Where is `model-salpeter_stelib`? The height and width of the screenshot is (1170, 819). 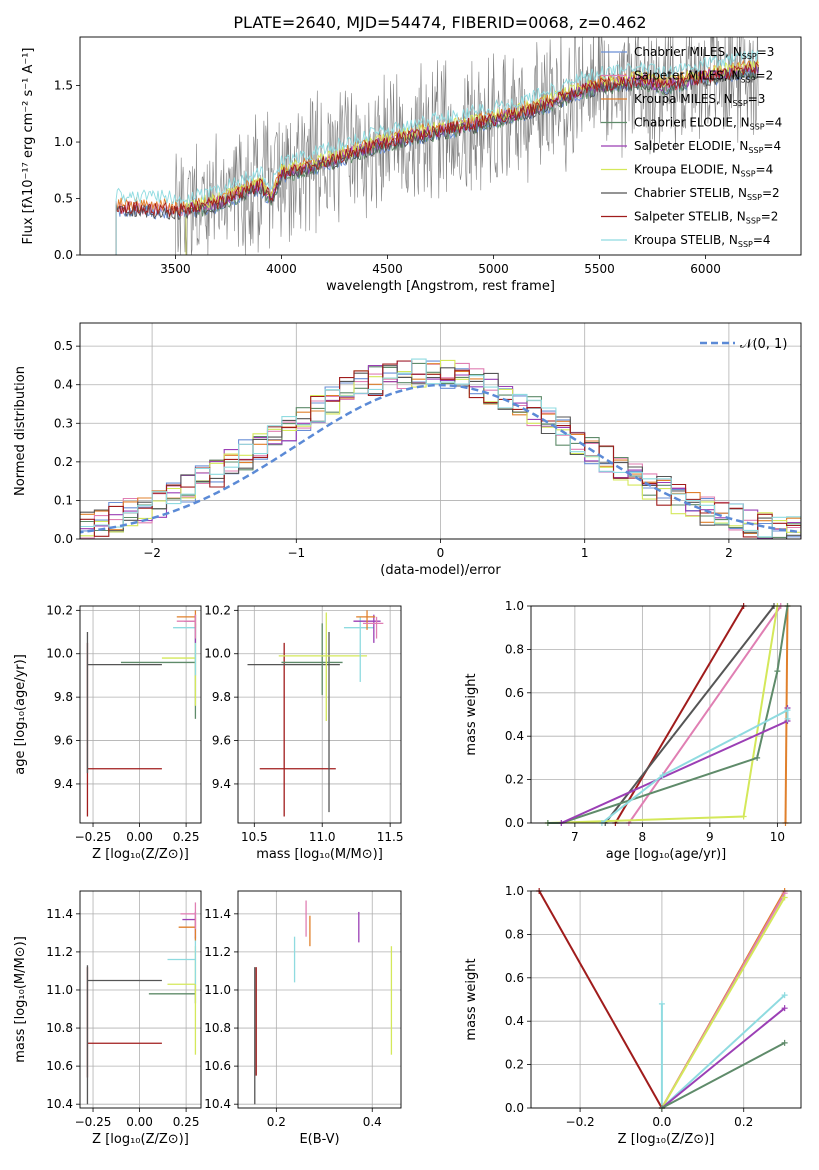
model-salpeter_stelib is located at coordinates (437, 158).